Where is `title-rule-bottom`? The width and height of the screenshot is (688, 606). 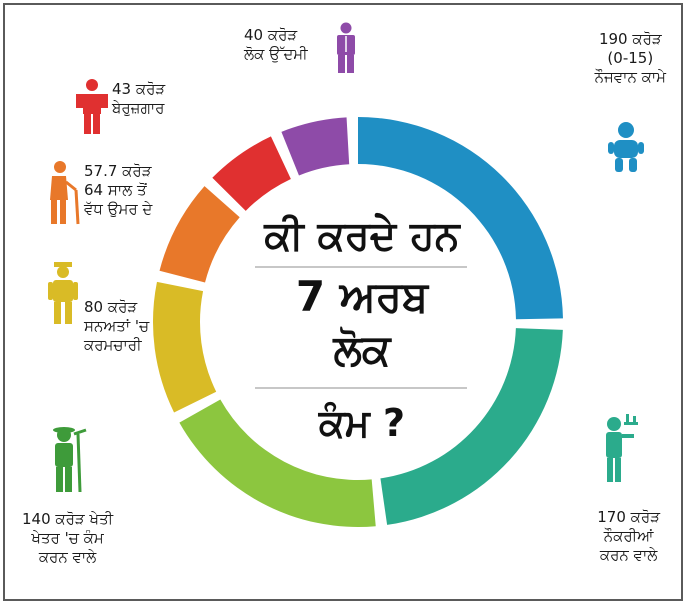 title-rule-bottom is located at coordinates (361, 388).